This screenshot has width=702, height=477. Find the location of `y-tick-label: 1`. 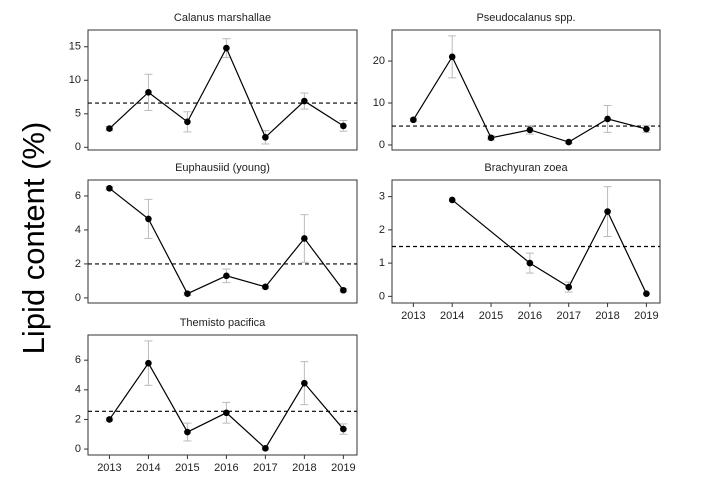

y-tick-label: 1 is located at coordinates (382, 263).